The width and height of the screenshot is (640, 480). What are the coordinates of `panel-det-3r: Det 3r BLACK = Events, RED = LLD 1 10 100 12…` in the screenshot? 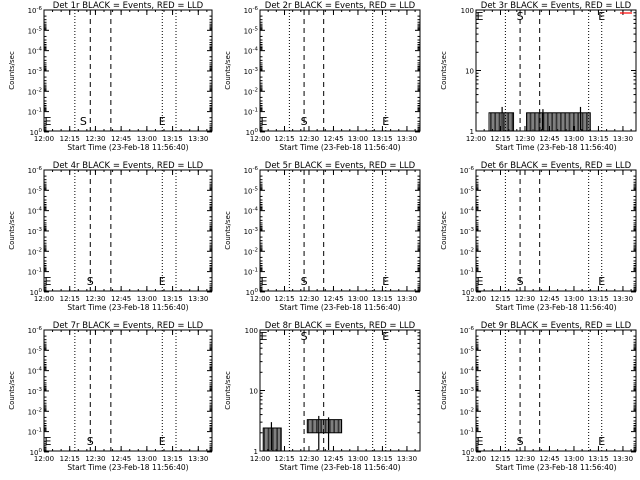 It's located at (538, 76).